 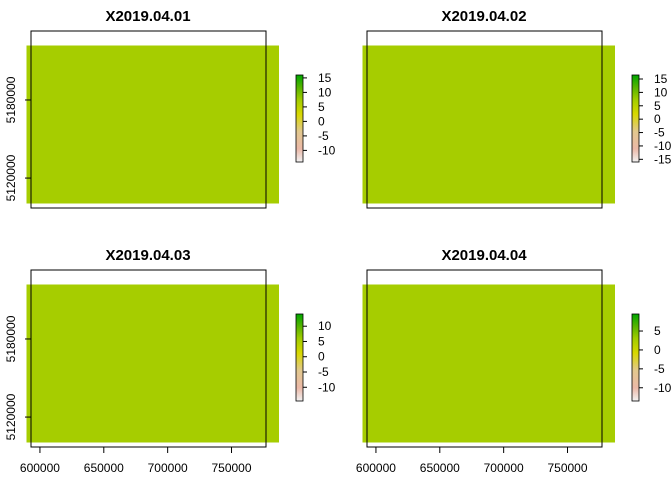 I want to click on x-tick-label: 650000, so click(x=440, y=468).